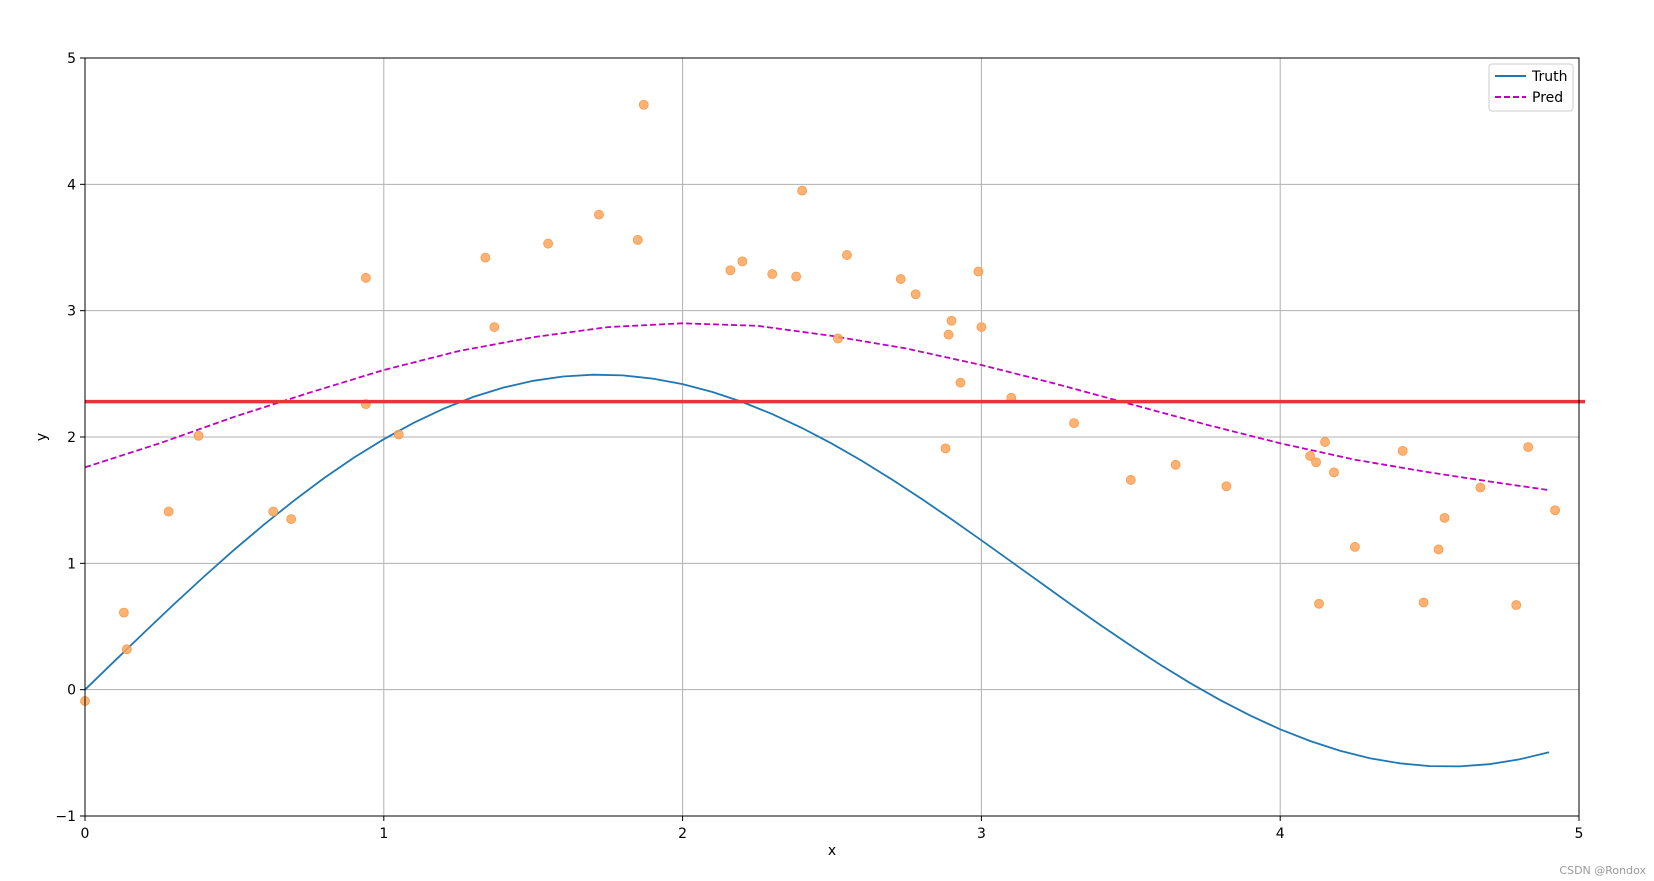 The image size is (1654, 881). What do you see at coordinates (71, 691) in the screenshot?
I see `y-tick-label: 0` at bounding box center [71, 691].